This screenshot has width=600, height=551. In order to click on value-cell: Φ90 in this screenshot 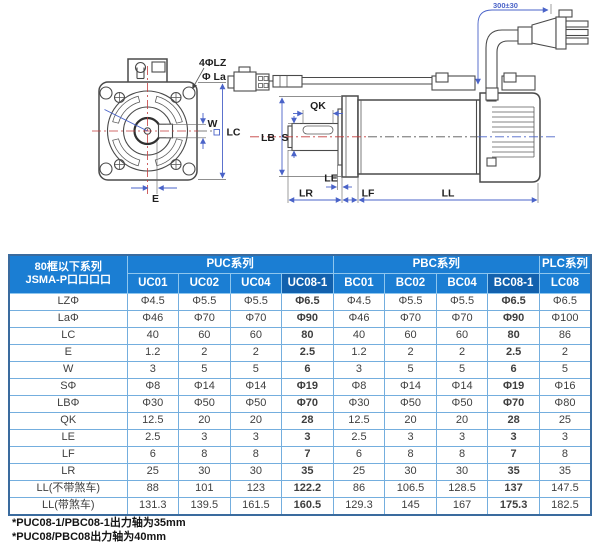, I will do `click(307, 318)`.